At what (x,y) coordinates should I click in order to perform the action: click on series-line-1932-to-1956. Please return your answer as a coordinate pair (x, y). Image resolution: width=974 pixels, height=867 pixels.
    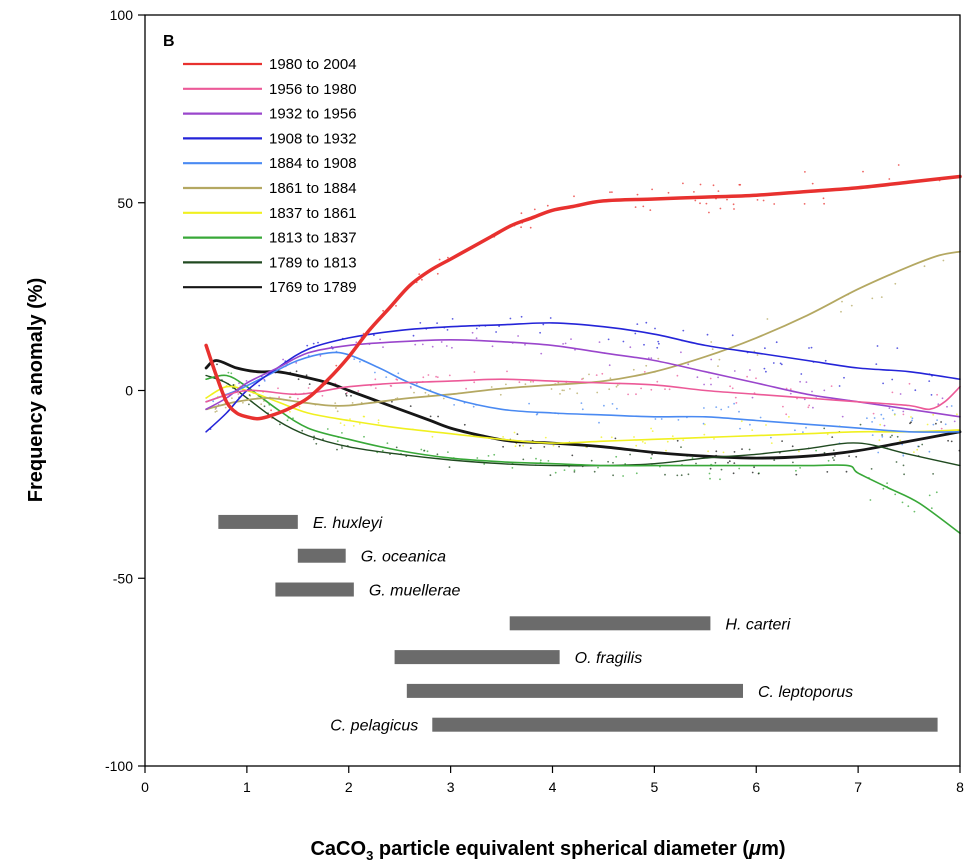
    Looking at the image, I should click on (583, 378).